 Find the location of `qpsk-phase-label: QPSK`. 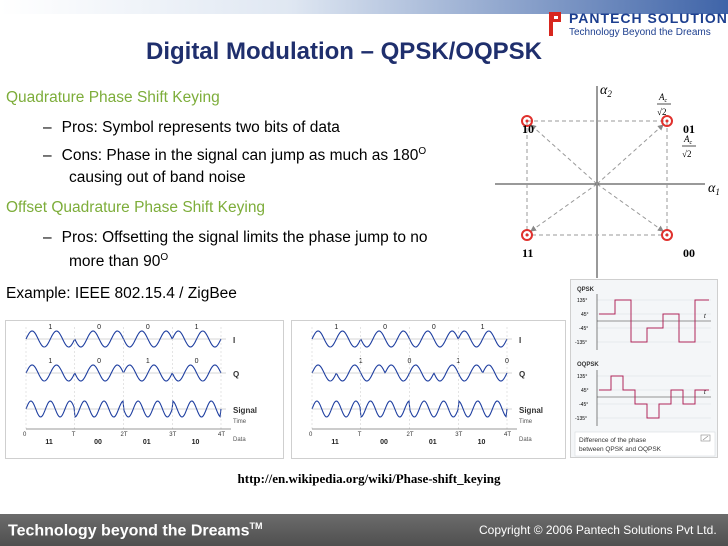

qpsk-phase-label: QPSK is located at coordinates (586, 290).